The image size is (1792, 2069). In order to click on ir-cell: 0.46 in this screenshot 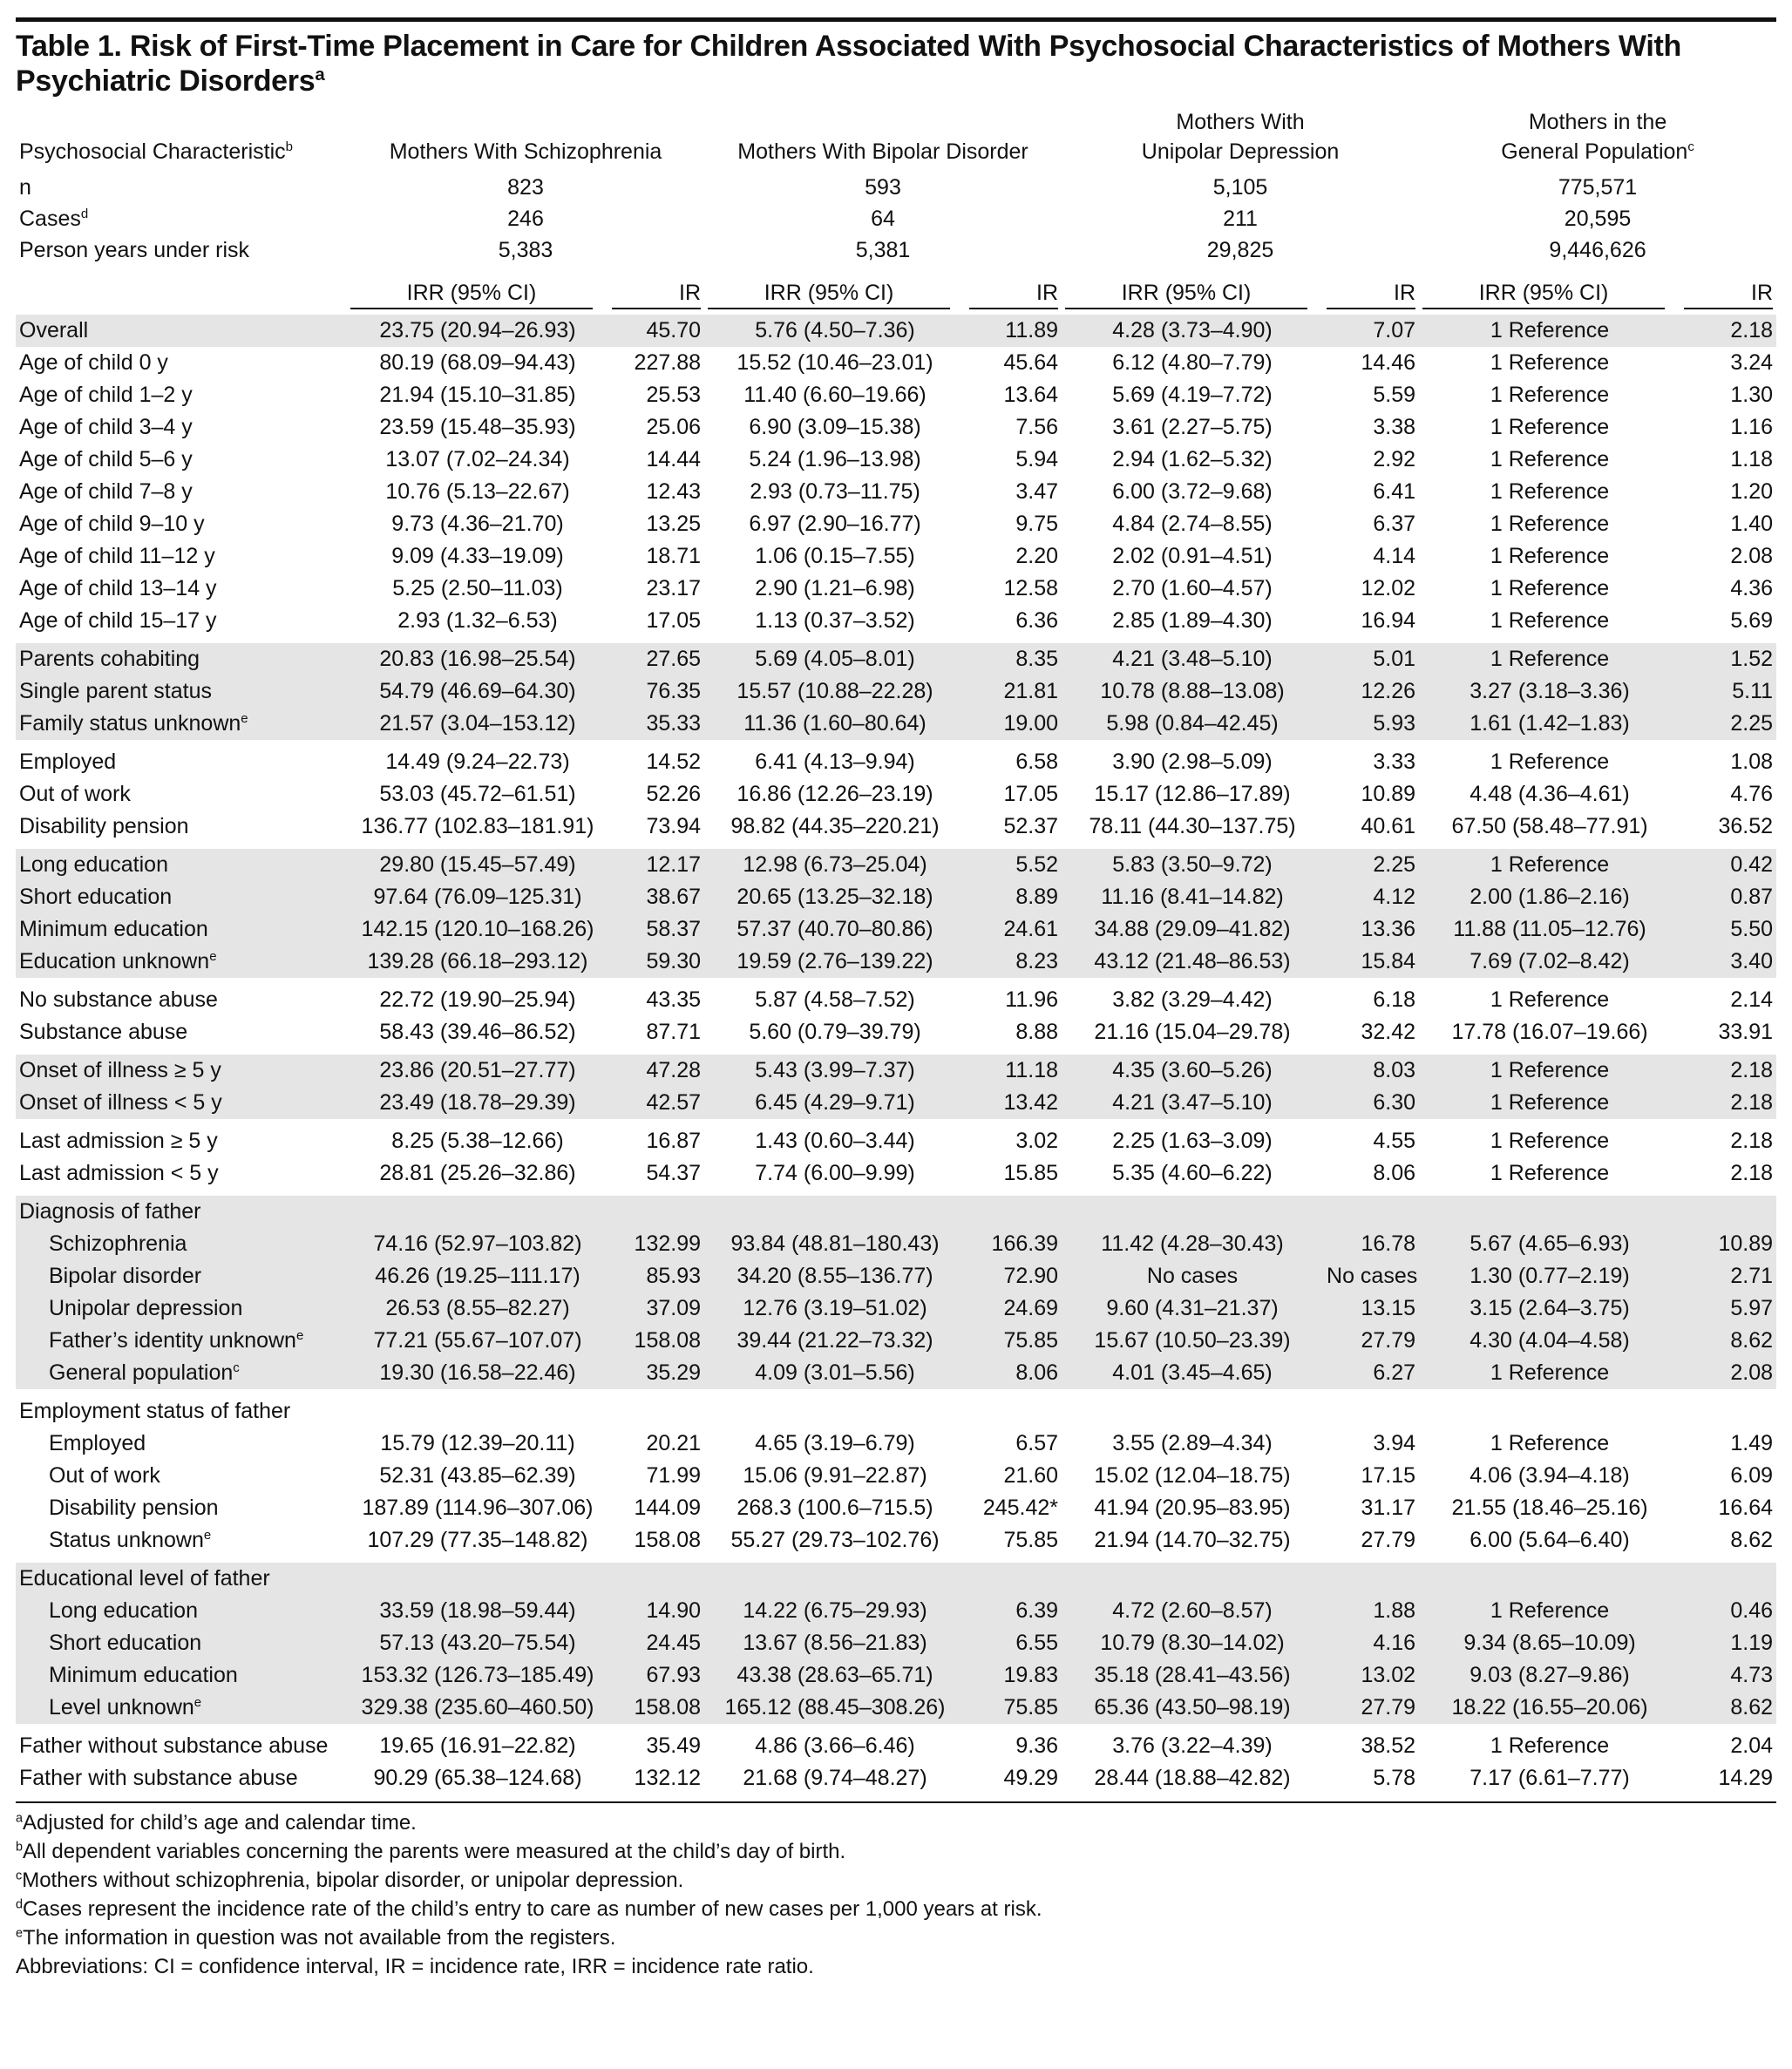, I will do `click(1729, 1611)`.